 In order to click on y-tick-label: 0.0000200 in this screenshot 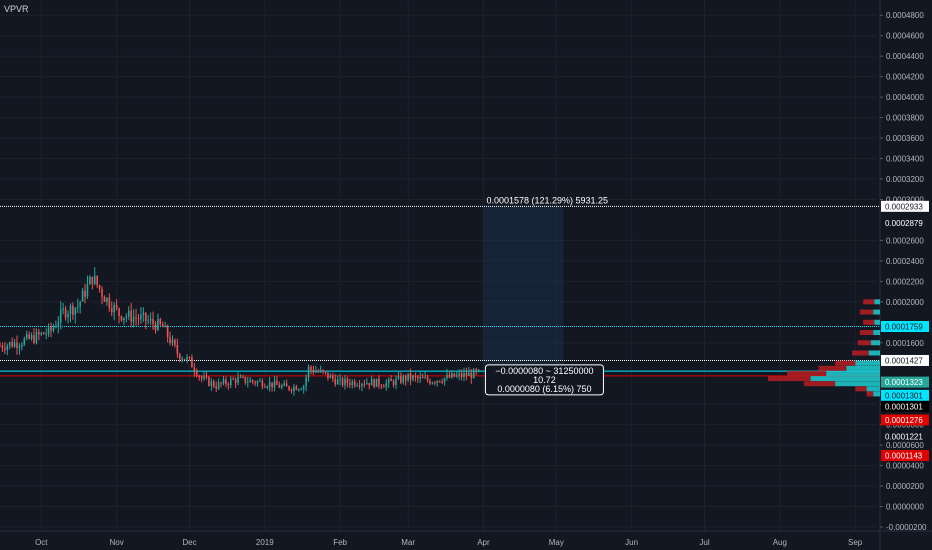, I will do `click(905, 486)`.